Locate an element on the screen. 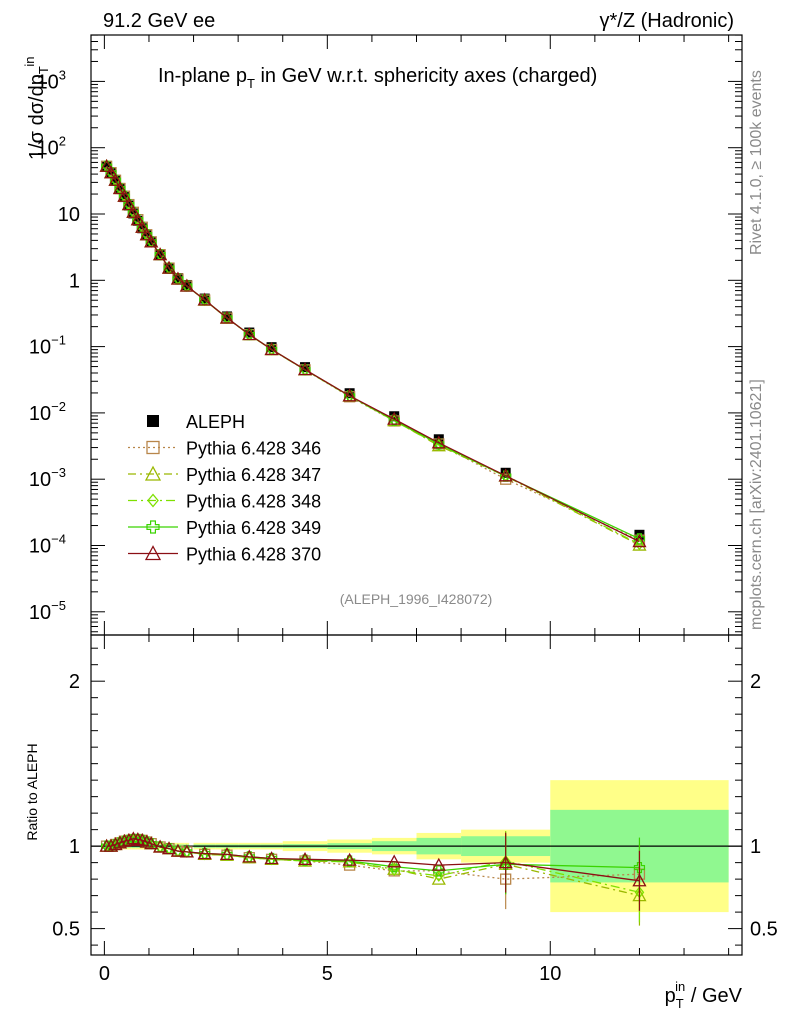  legend-label: Pythia 6.428 347 is located at coordinates (253, 475).